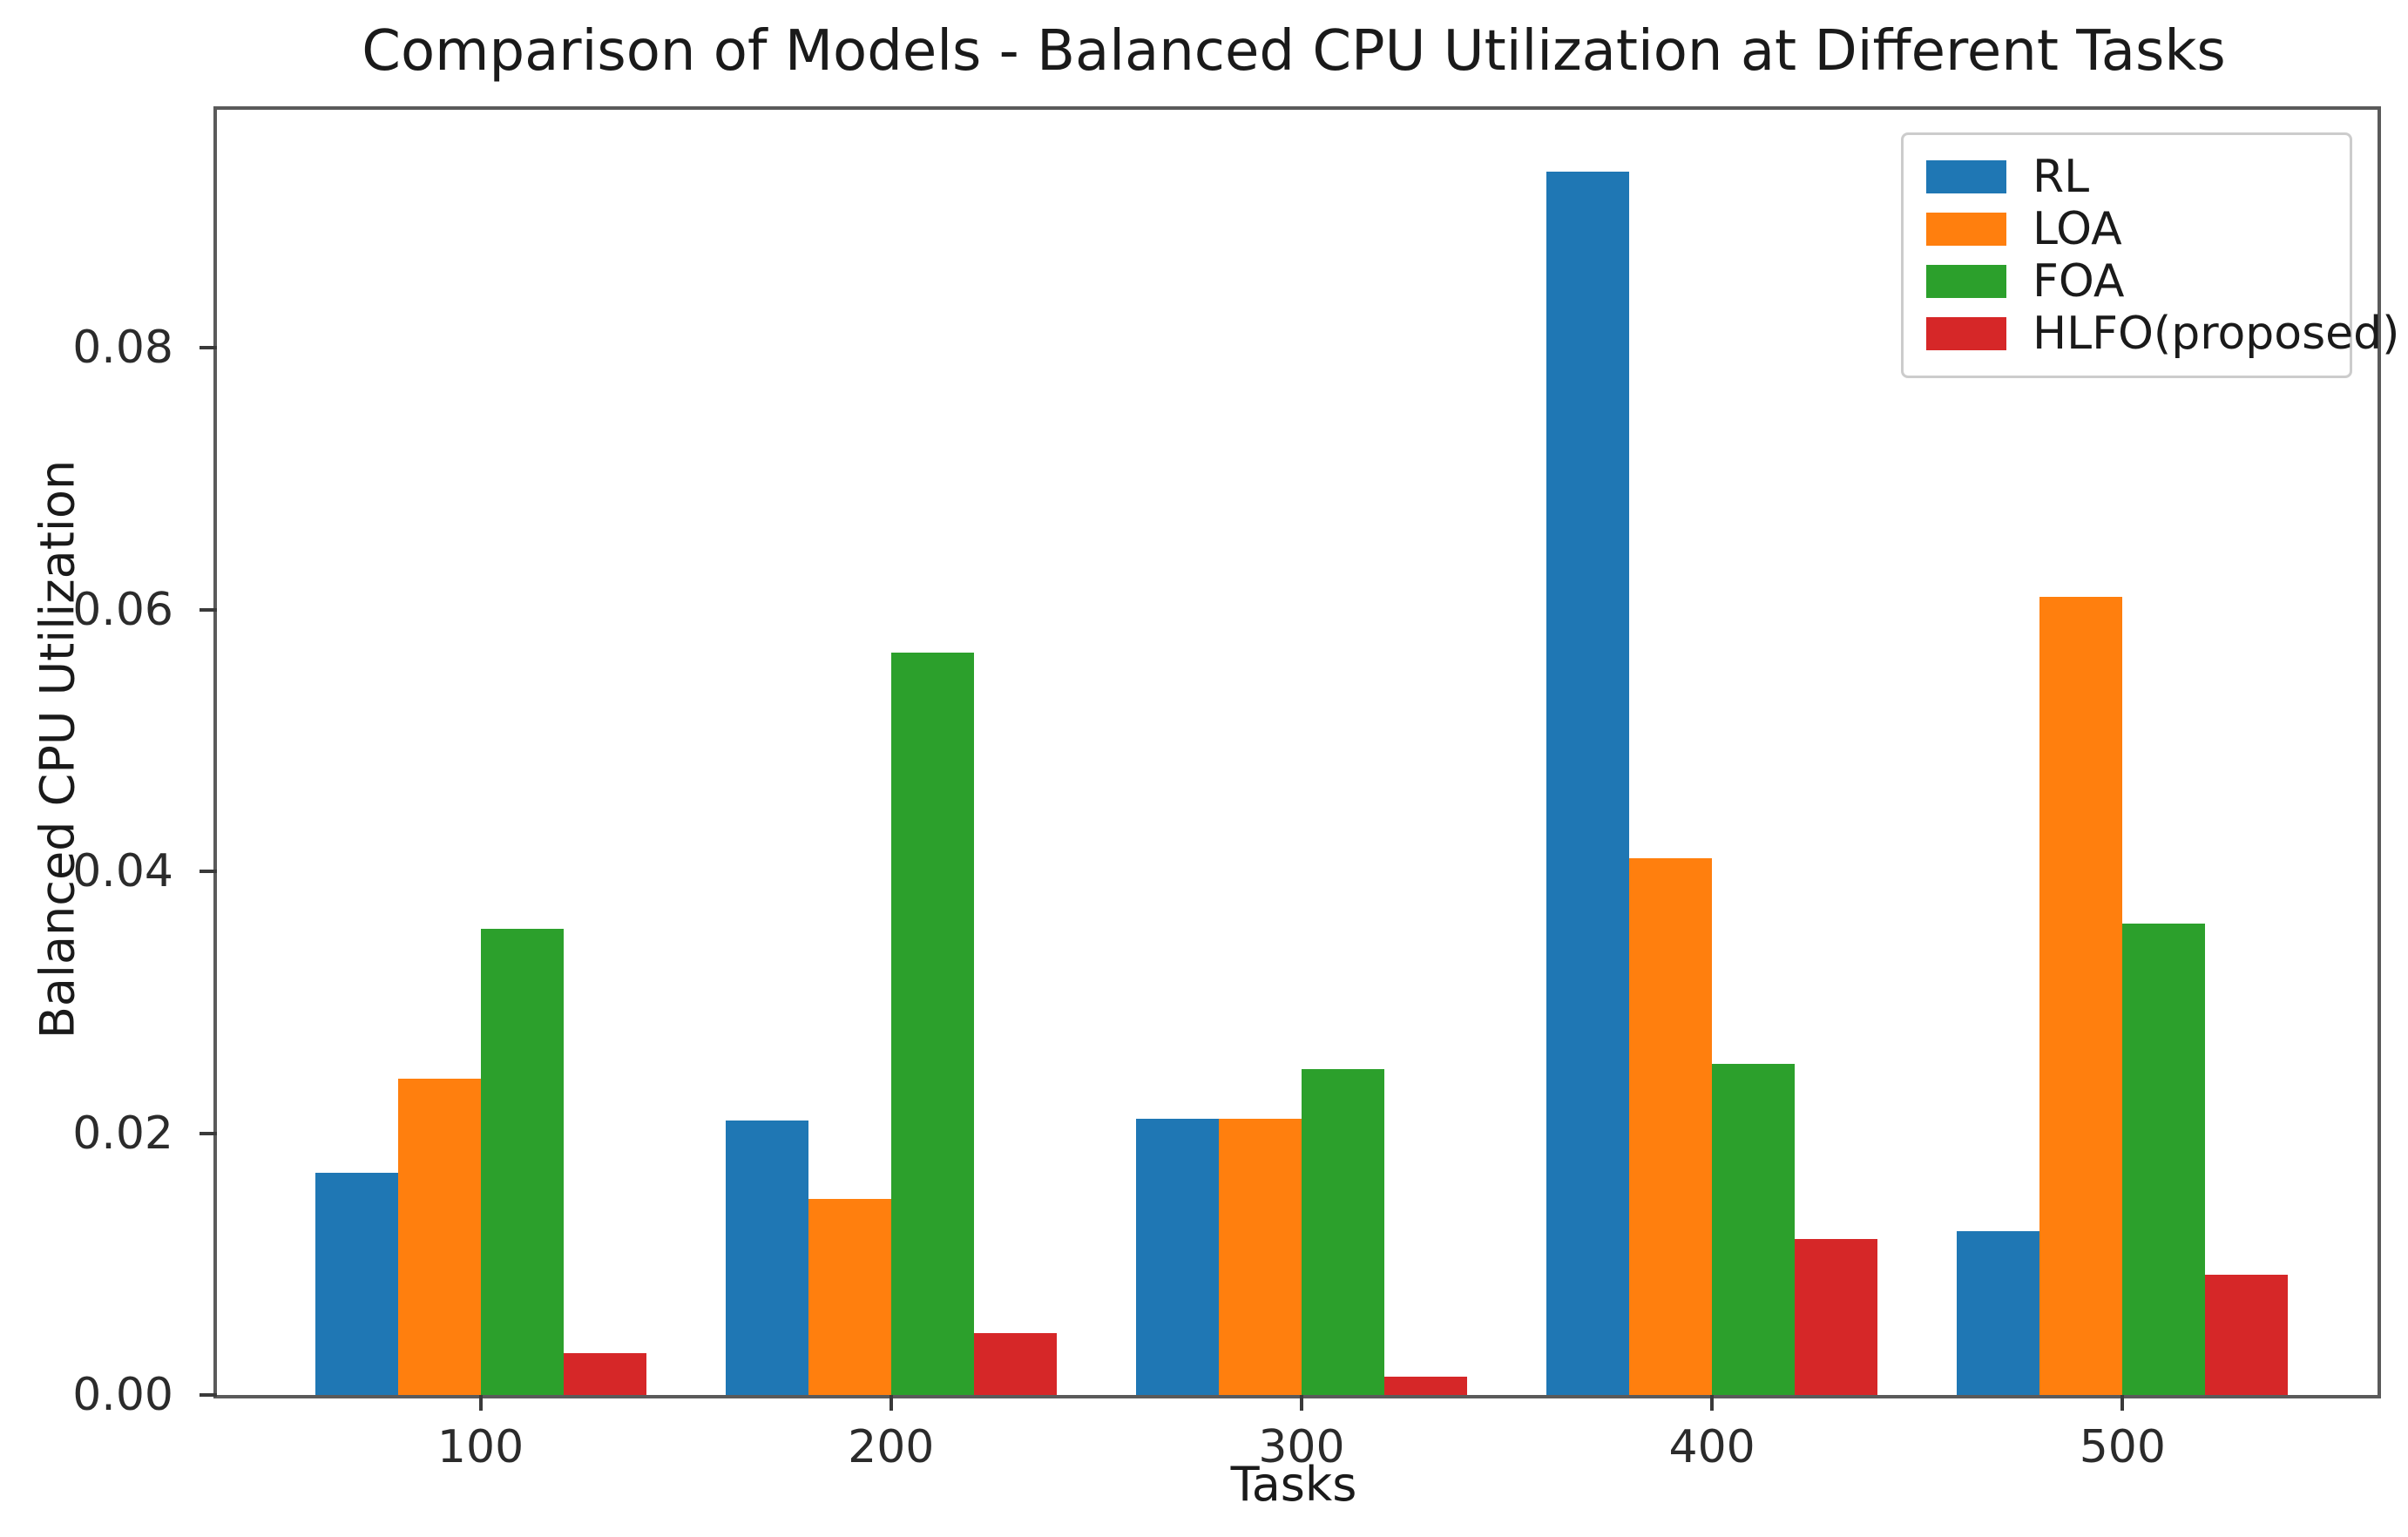 The width and height of the screenshot is (2408, 1537). Describe the element at coordinates (891, 1447) in the screenshot. I see `x-tick-label: 200` at that location.